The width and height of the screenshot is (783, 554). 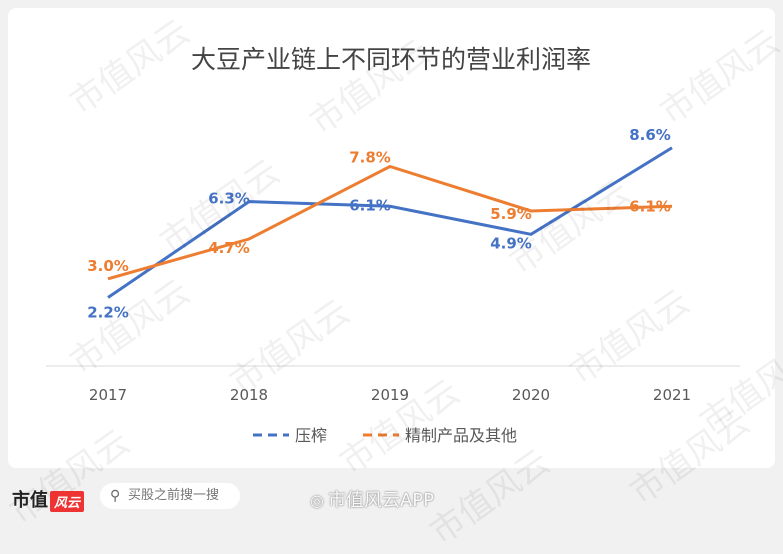 What do you see at coordinates (249, 395) in the screenshot?
I see `x-tick-label: 2018` at bounding box center [249, 395].